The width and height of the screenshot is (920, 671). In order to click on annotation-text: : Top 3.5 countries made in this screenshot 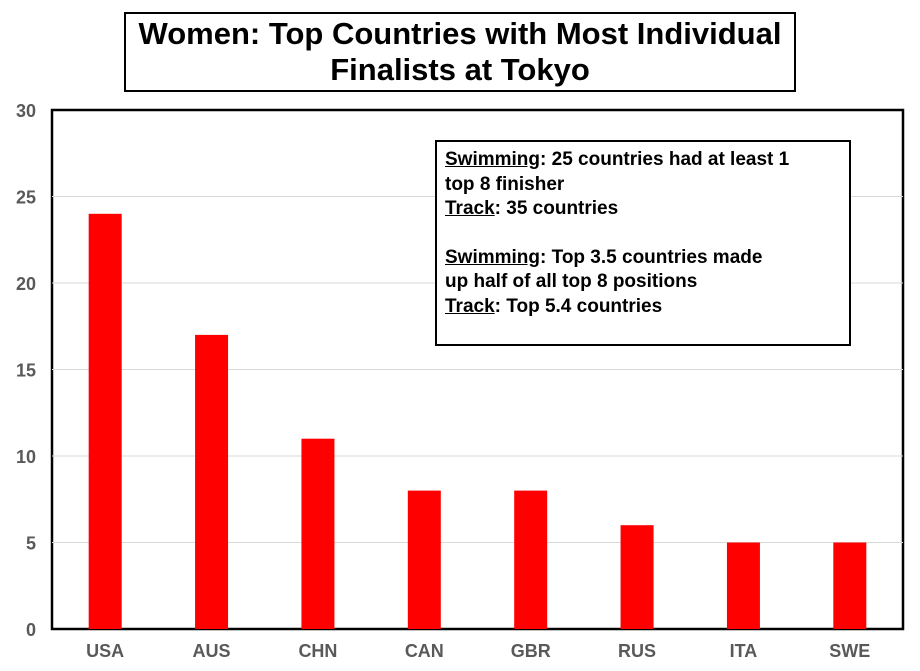, I will do `click(651, 257)`.